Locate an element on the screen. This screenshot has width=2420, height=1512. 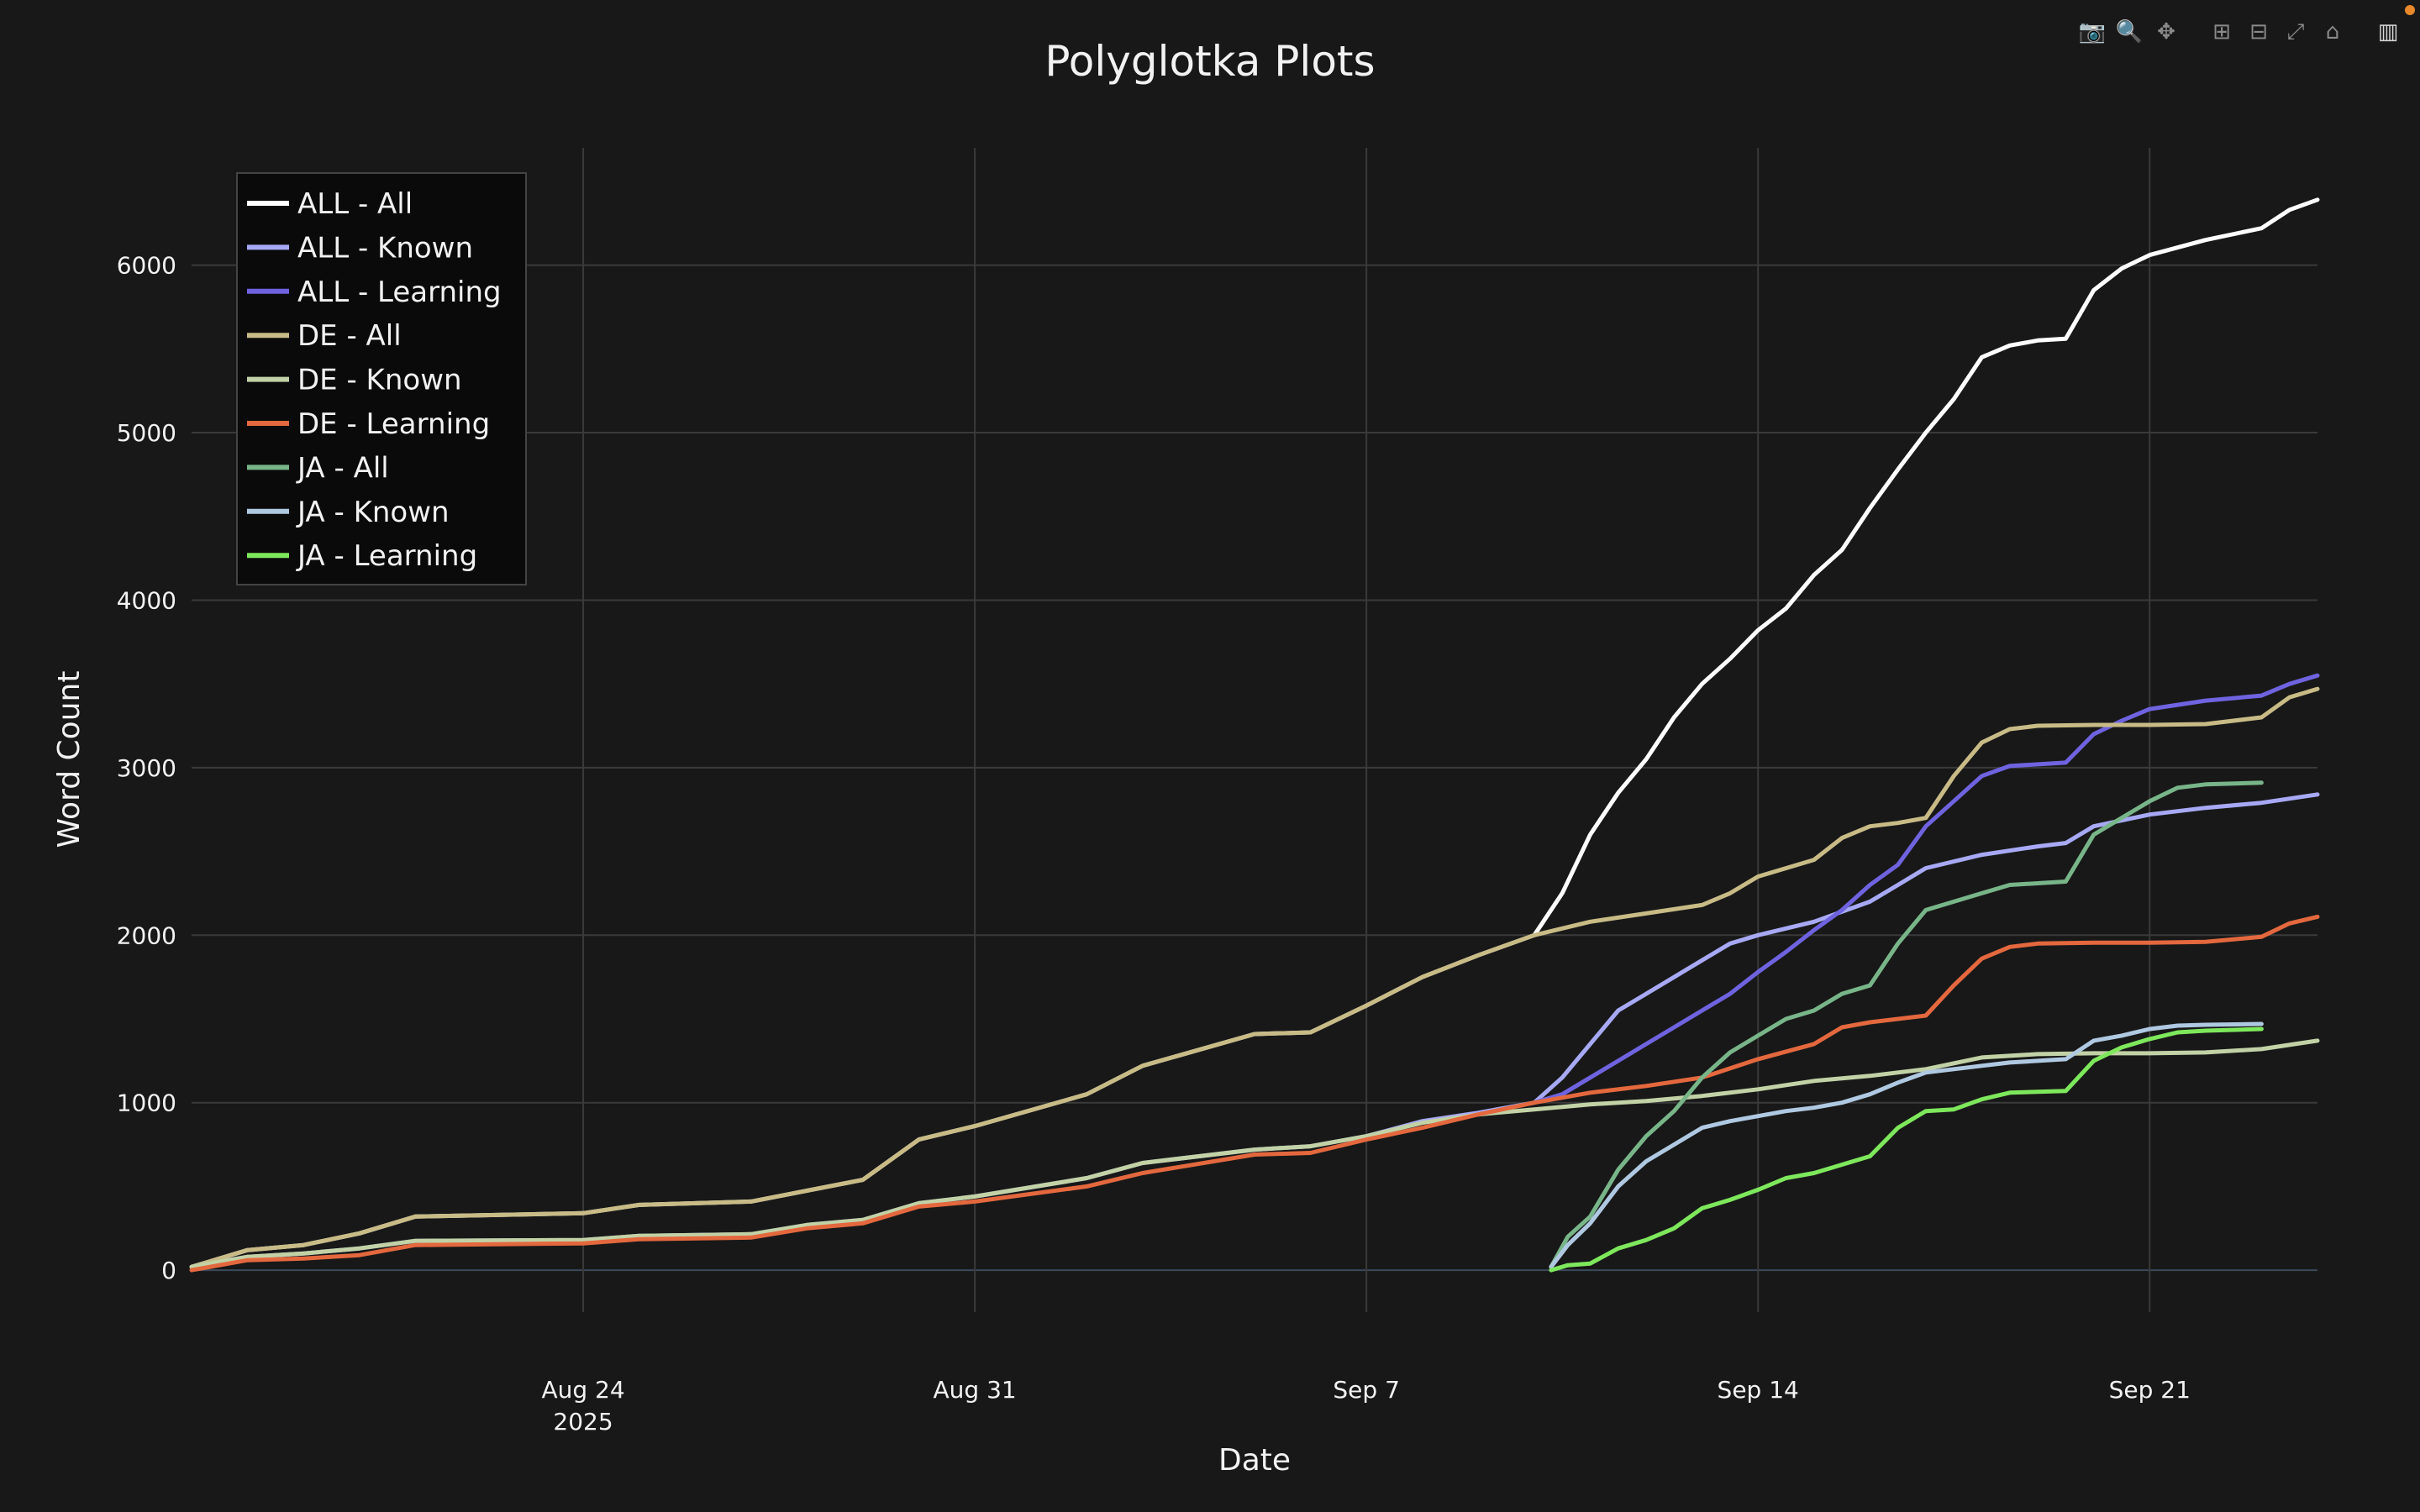
x-tick-sublabel: 2025 is located at coordinates (583, 1422).